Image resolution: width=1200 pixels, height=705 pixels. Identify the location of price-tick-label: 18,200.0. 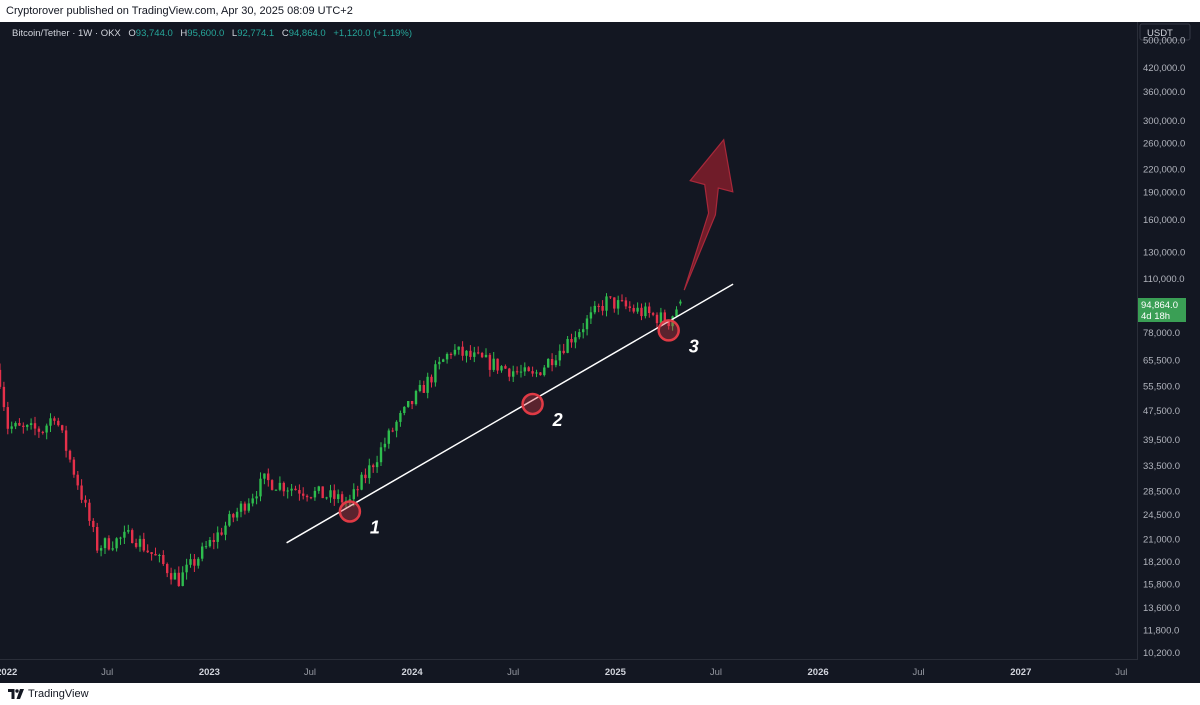
(1161, 562).